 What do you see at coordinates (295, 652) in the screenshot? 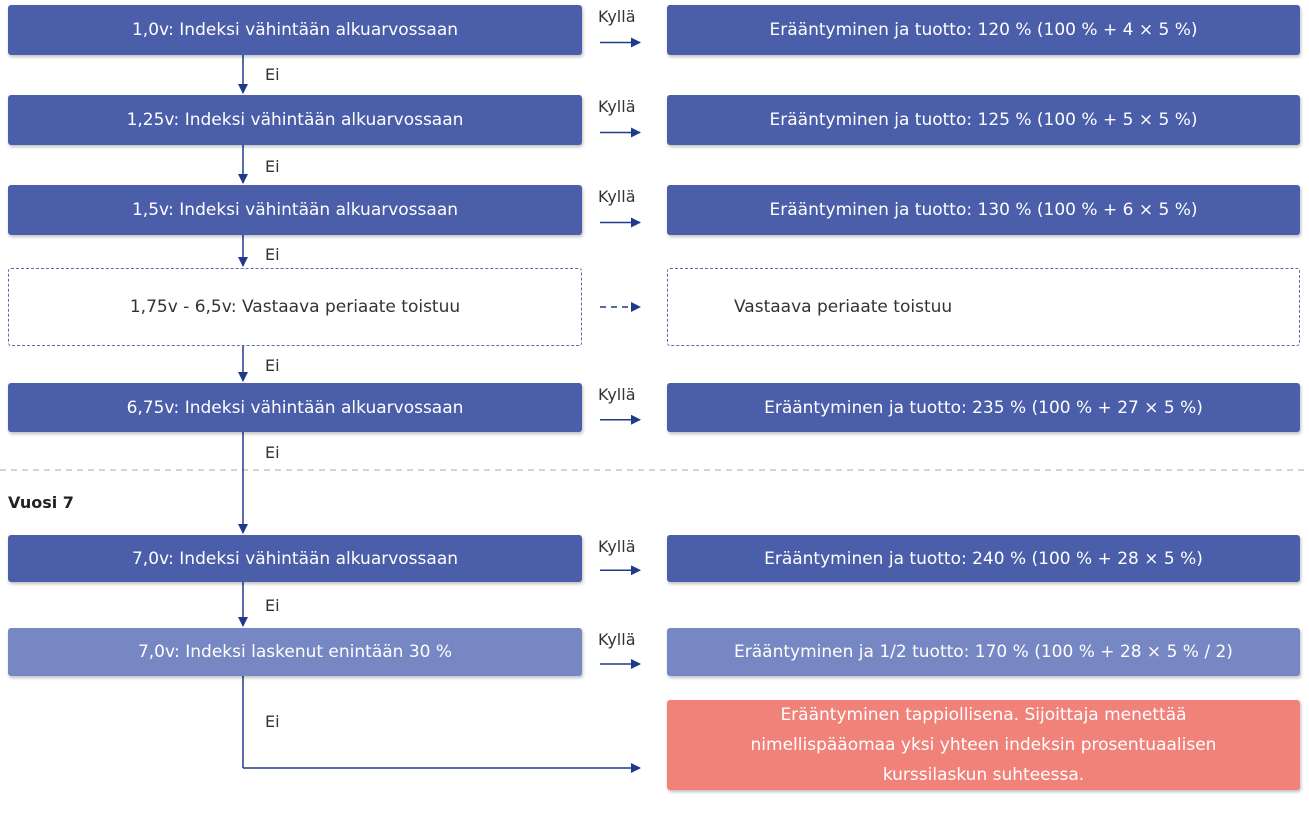
I see `condition-box: 7,0v: Indeksi laskenut enintään 30 %` at bounding box center [295, 652].